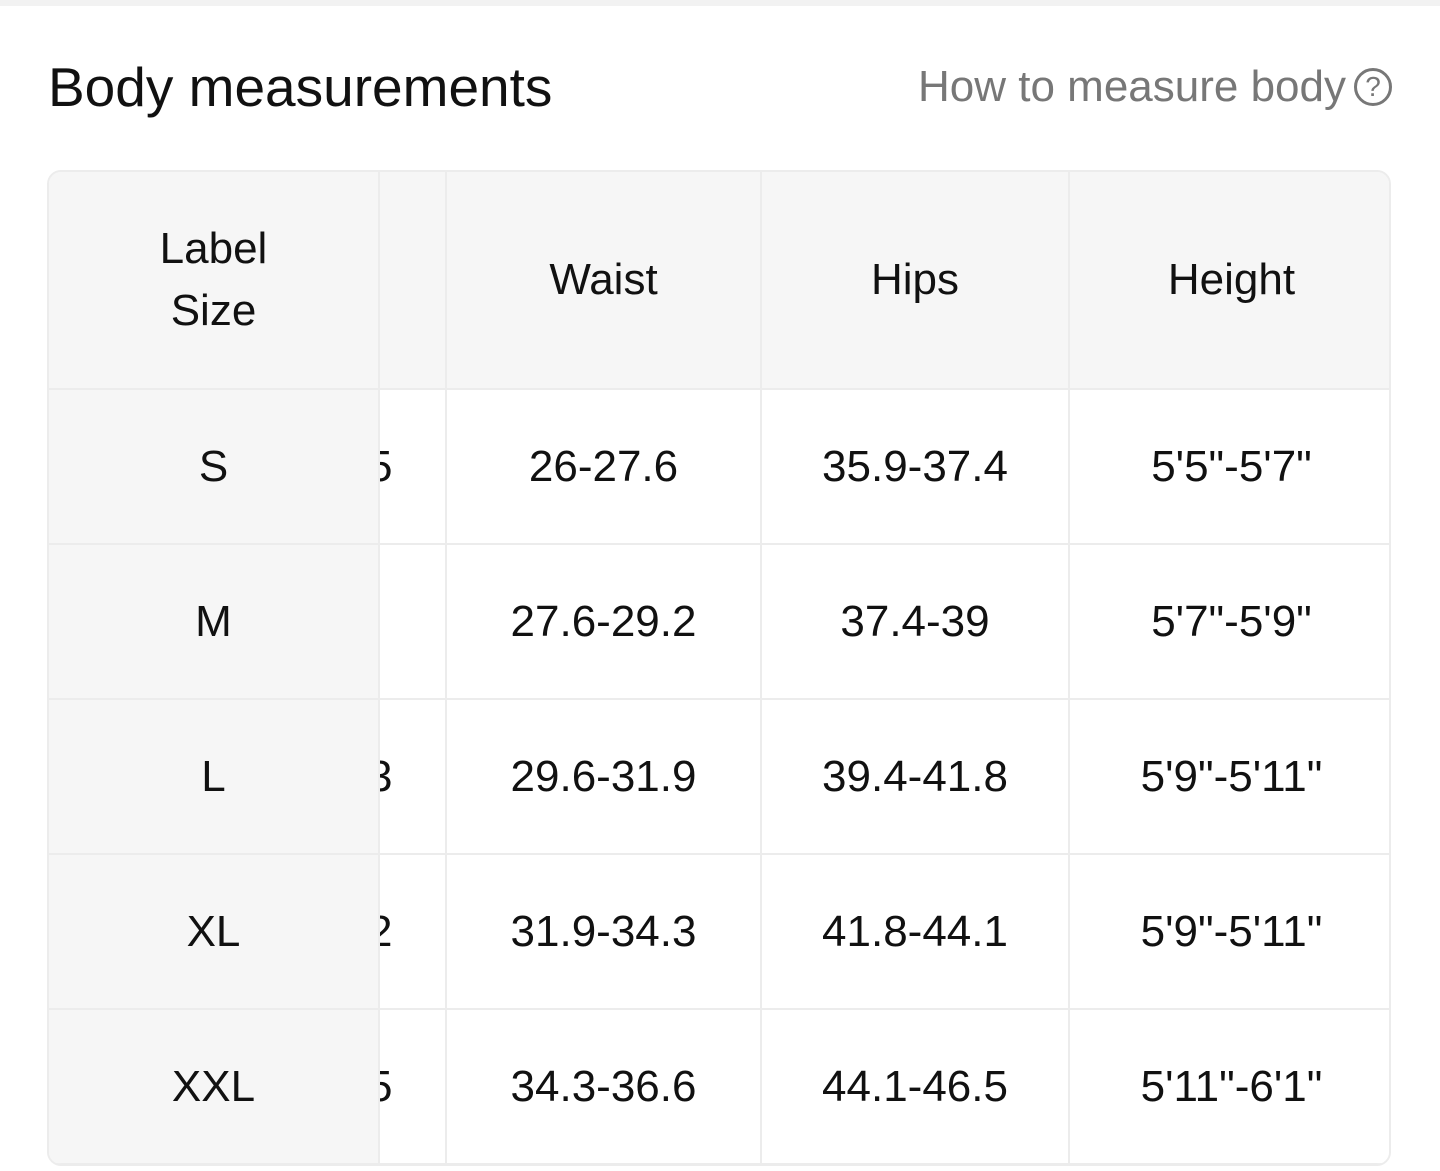 This screenshot has width=1440, height=1171. What do you see at coordinates (915, 466) in the screenshot?
I see `cell-hips: 35.9-37.4` at bounding box center [915, 466].